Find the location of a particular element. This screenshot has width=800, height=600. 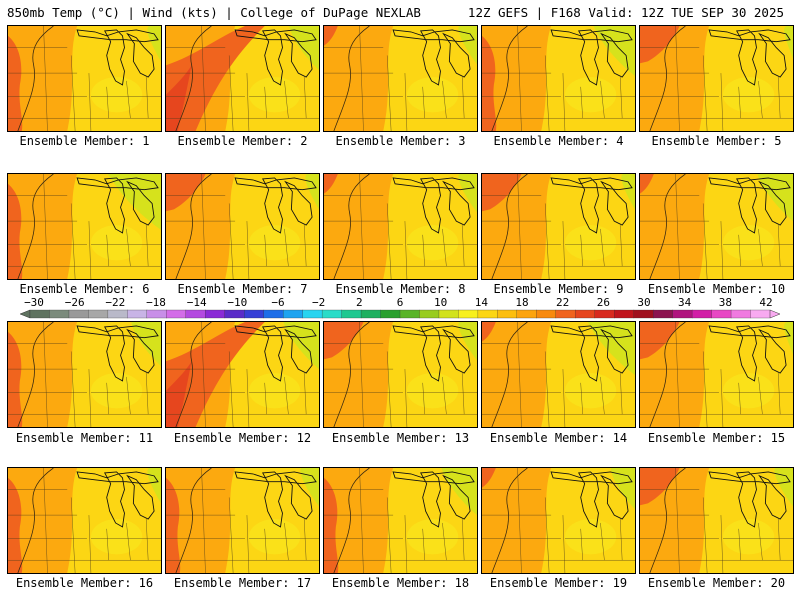

ensemble-member-label: Ensemble Member: 1 is located at coordinates (84, 141).